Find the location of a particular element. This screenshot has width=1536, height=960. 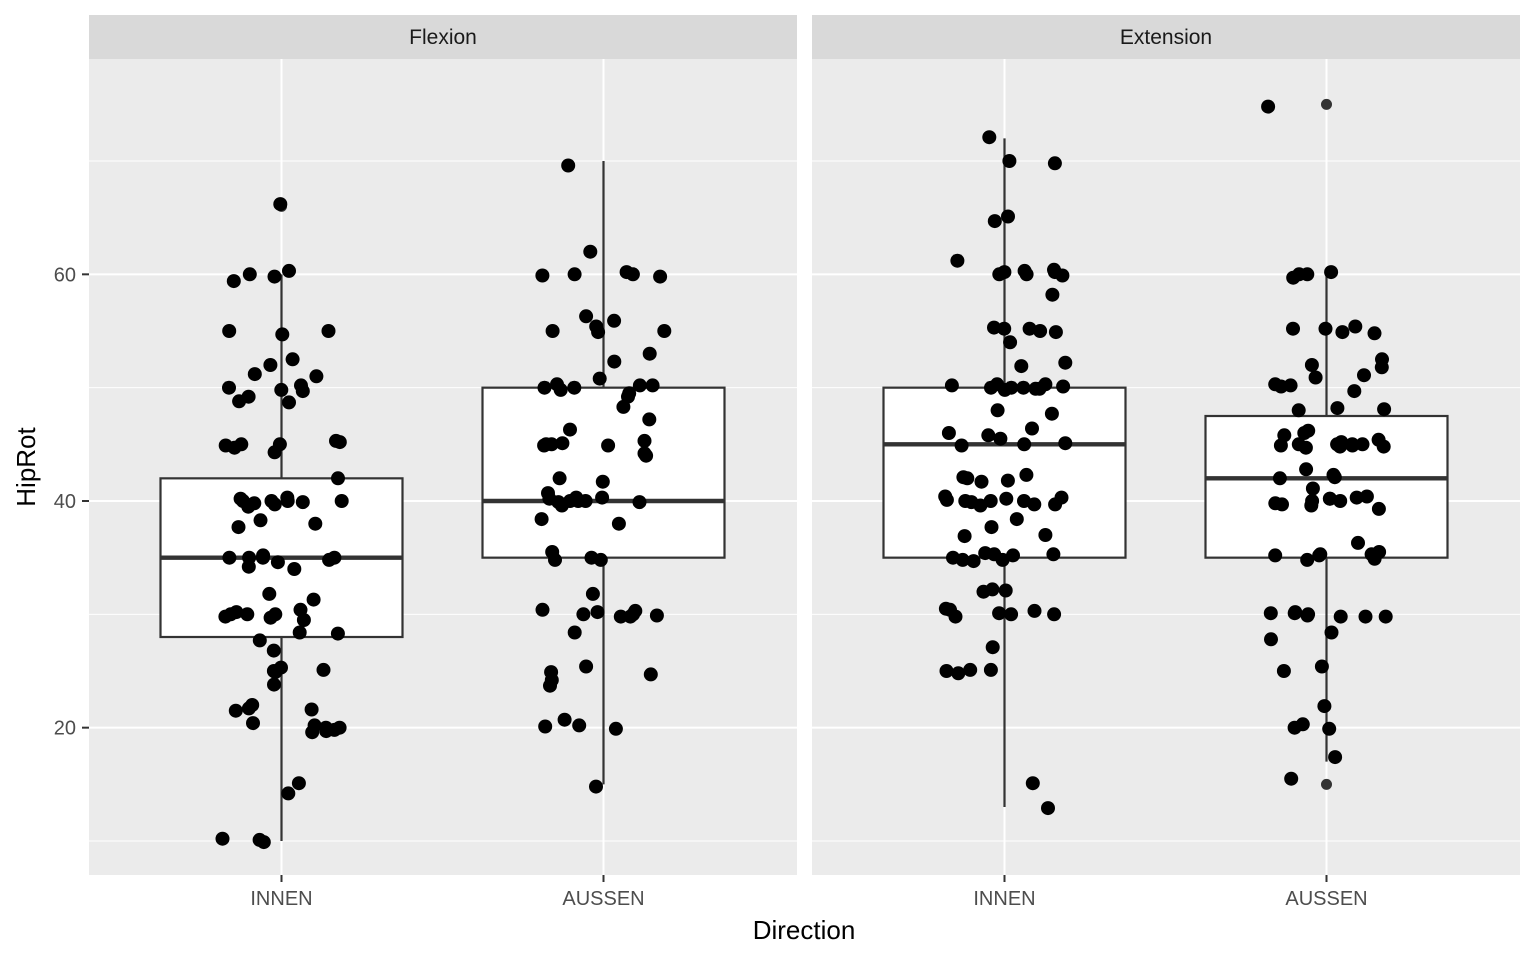

y-axis-title: HipRot is located at coordinates (26, 466).